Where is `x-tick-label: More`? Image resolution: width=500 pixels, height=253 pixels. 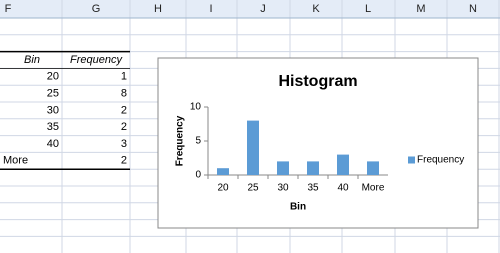 x-tick-label: More is located at coordinates (373, 188).